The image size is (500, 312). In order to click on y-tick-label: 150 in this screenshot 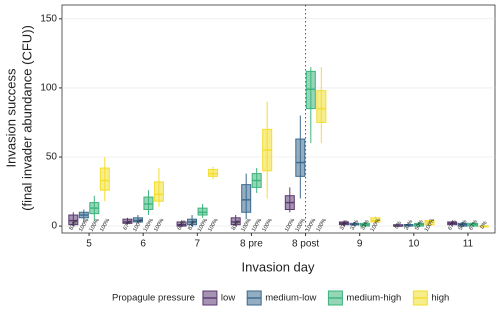, I will do `click(48, 18)`.